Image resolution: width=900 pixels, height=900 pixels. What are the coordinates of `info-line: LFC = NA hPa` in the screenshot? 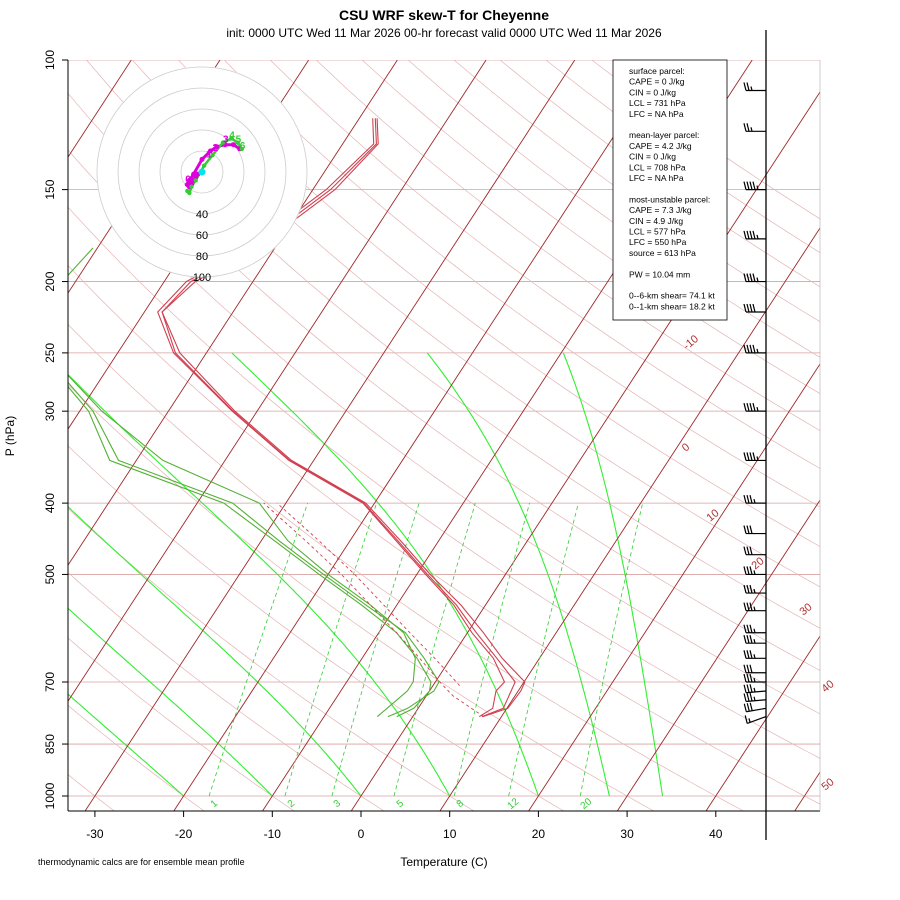 It's located at (656, 114).